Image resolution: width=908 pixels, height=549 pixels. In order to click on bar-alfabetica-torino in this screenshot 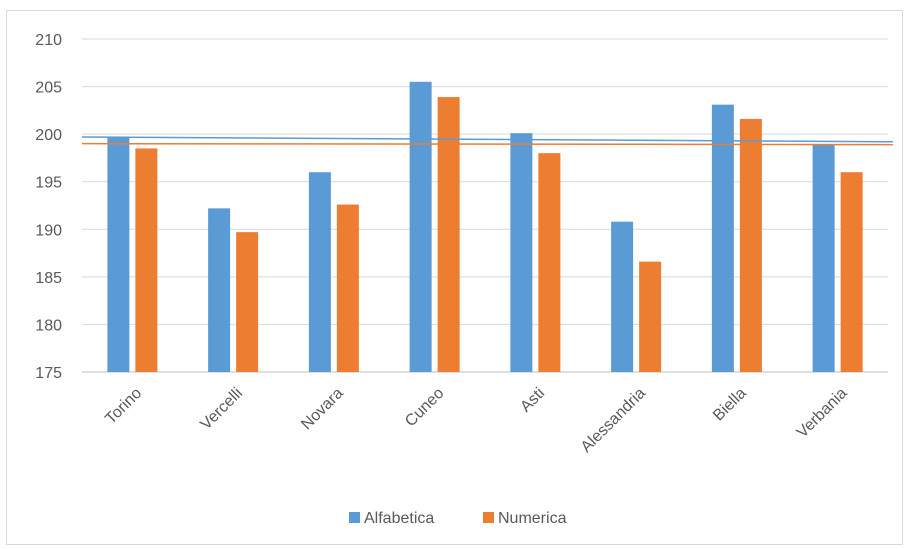, I will do `click(118, 254)`.